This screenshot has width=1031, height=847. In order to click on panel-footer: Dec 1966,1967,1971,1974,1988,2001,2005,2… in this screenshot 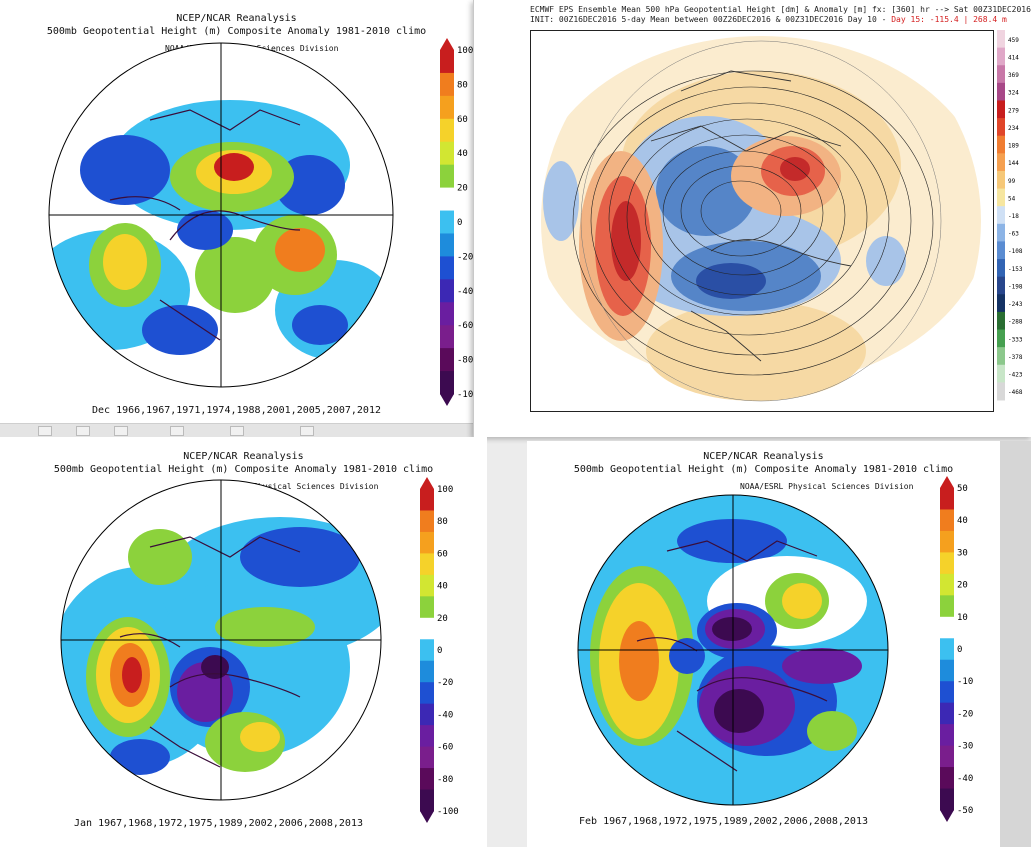, I will do `click(236, 410)`.